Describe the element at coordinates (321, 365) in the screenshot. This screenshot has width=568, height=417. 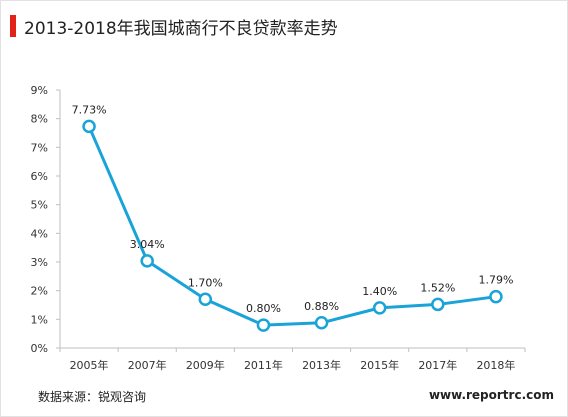
I see `x-tick-label: 2013年` at that location.